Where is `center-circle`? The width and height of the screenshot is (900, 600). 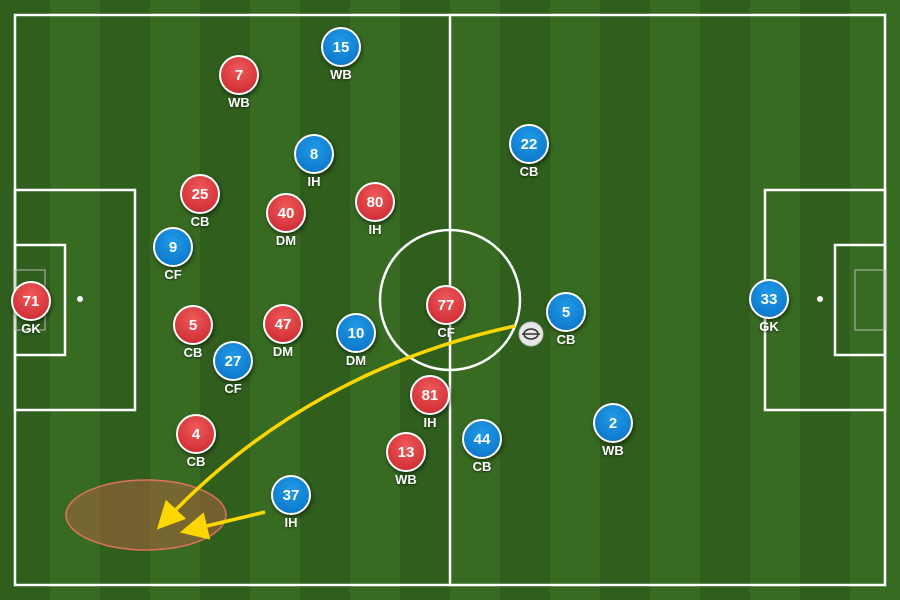 center-circle is located at coordinates (450, 300).